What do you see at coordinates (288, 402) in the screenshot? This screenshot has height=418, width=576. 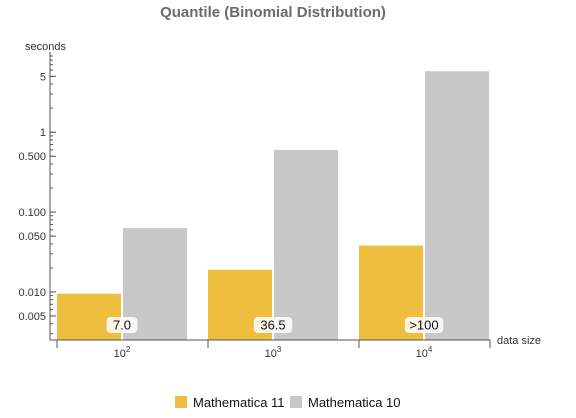 I see `legend: Mathematica 11 Mathematica 10` at bounding box center [288, 402].